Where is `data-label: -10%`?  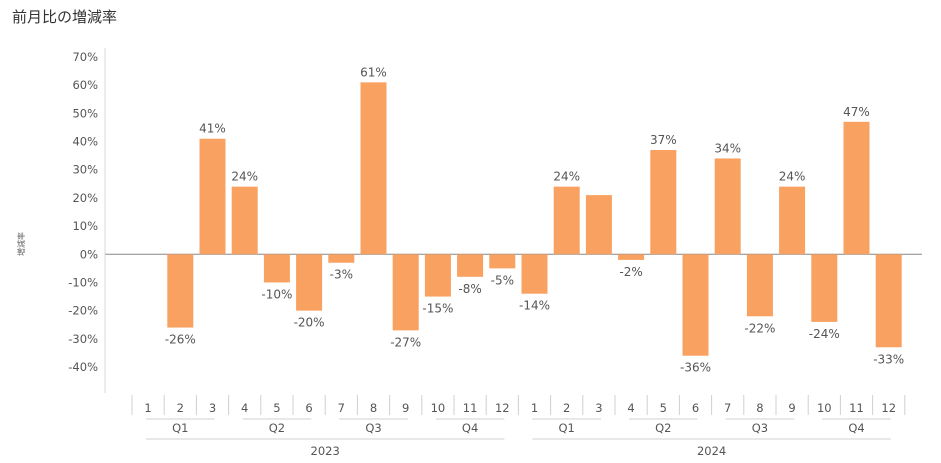 data-label: -10% is located at coordinates (276, 294).